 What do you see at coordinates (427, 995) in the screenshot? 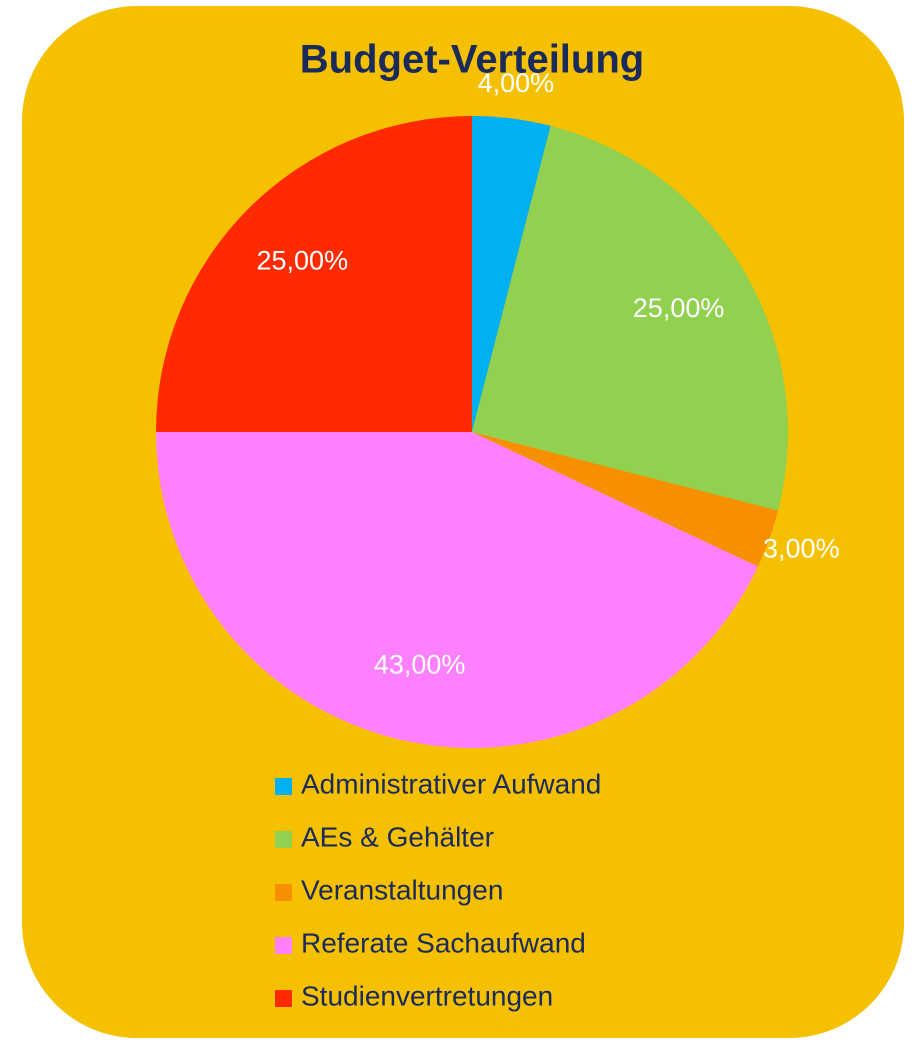
I see `legend-label: Studienvertretungen` at bounding box center [427, 995].